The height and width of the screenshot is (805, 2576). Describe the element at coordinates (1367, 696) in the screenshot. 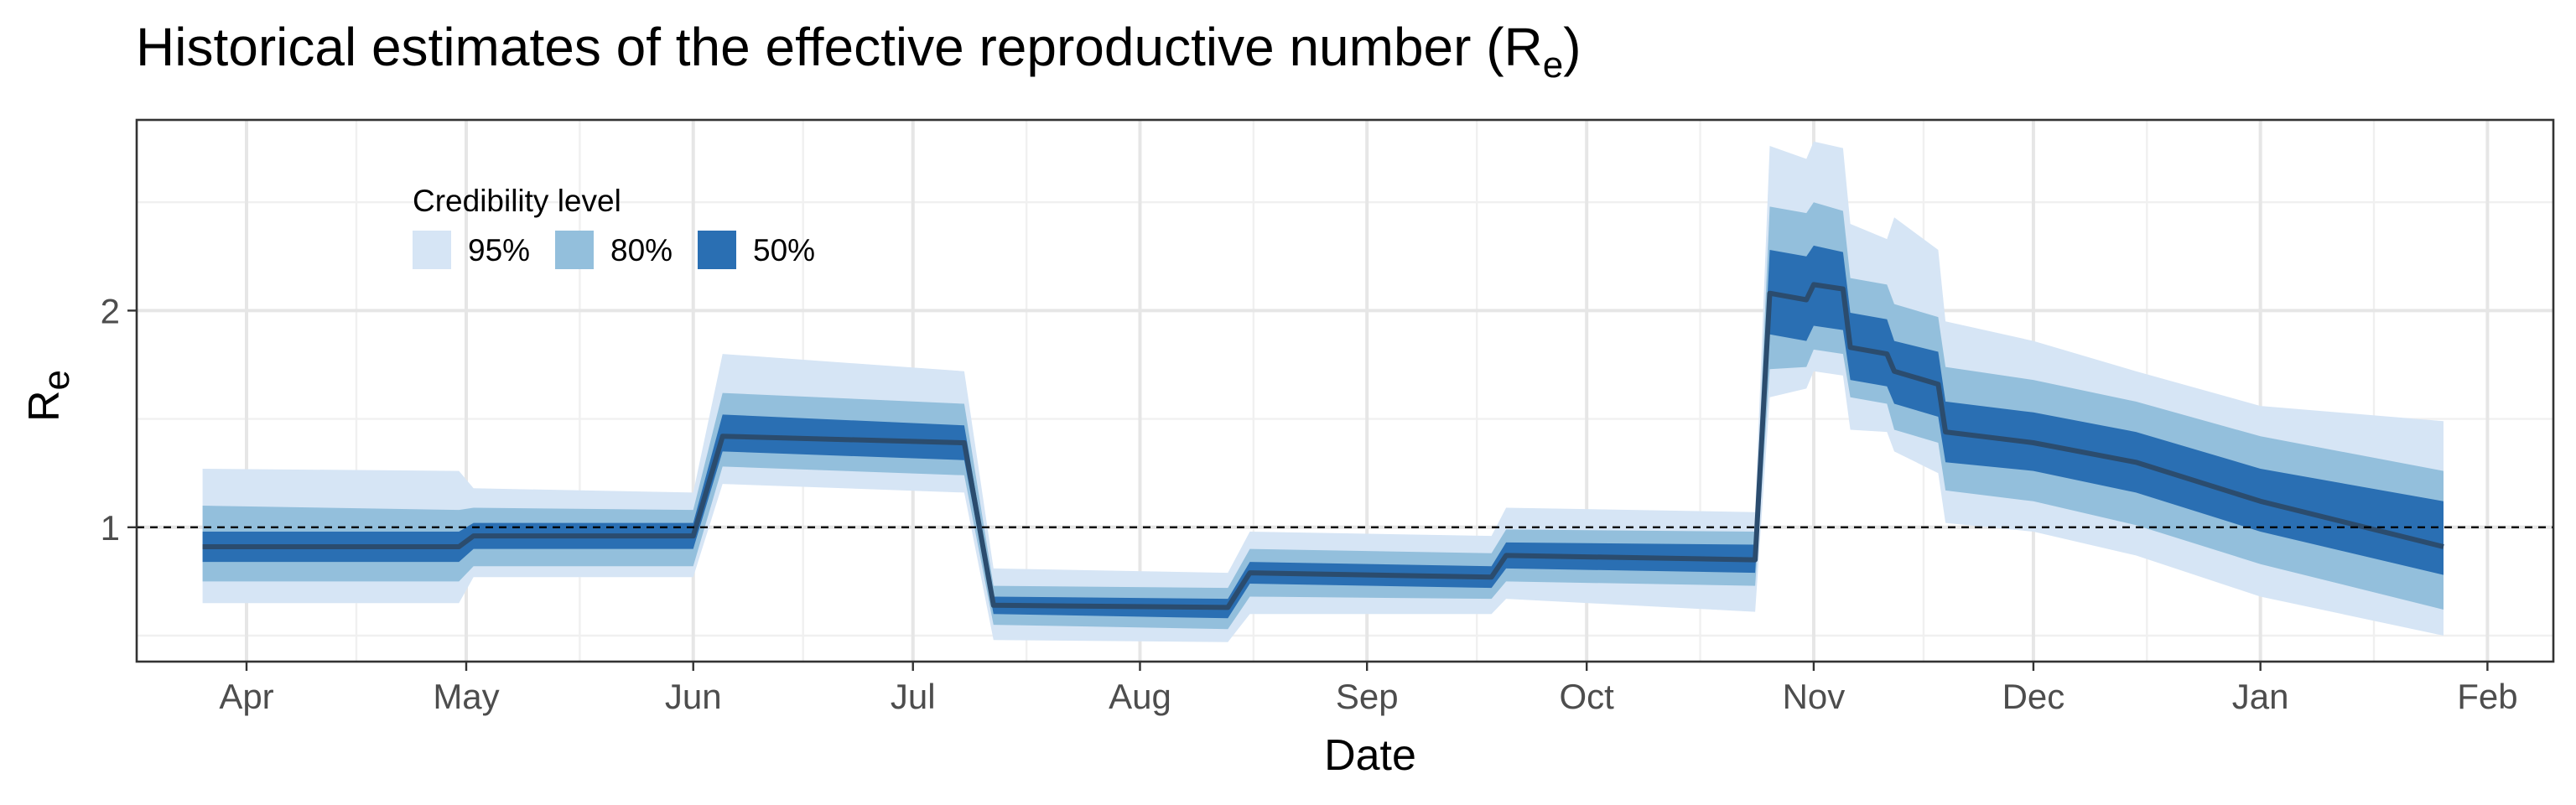

I see `x-tick-label: Sep` at that location.